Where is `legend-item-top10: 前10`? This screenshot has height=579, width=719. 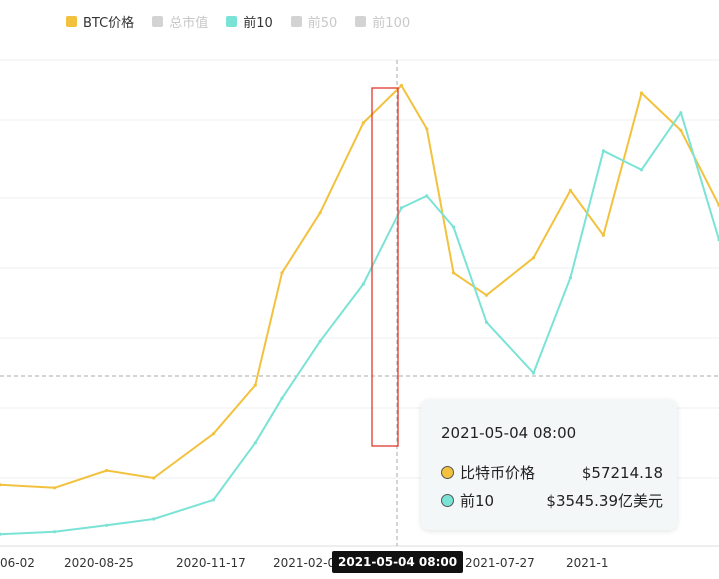
legend-item-top10: 前10 is located at coordinates (249, 21).